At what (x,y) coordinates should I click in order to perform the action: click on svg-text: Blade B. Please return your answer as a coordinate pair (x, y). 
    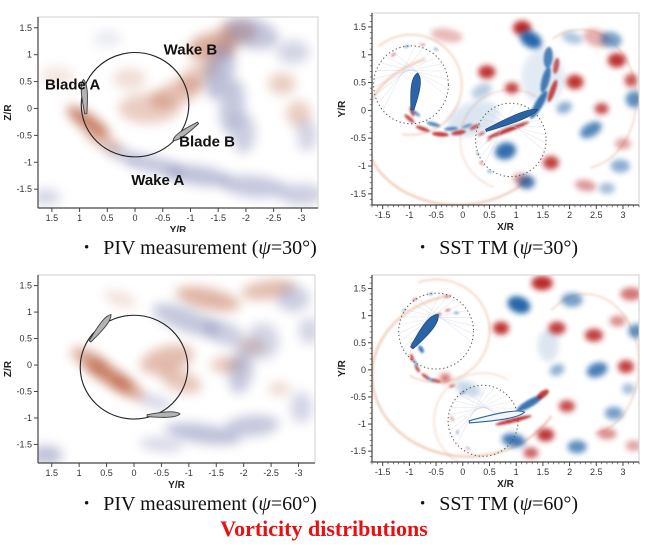
    Looking at the image, I should click on (207, 142).